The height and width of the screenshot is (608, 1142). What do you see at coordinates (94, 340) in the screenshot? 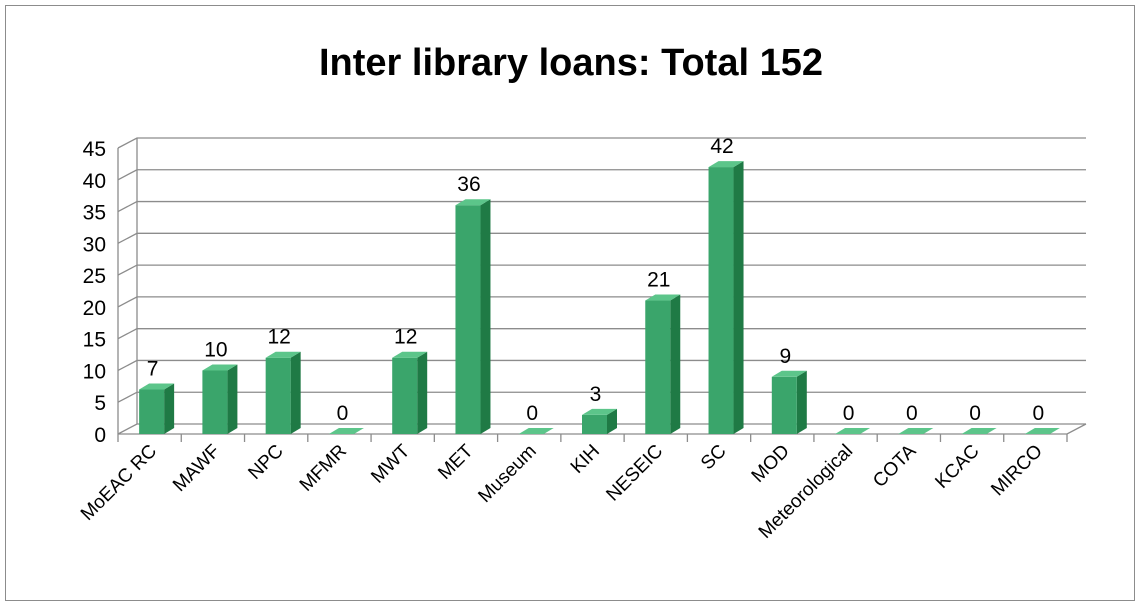
I see `y-tick-label: 15` at bounding box center [94, 340].